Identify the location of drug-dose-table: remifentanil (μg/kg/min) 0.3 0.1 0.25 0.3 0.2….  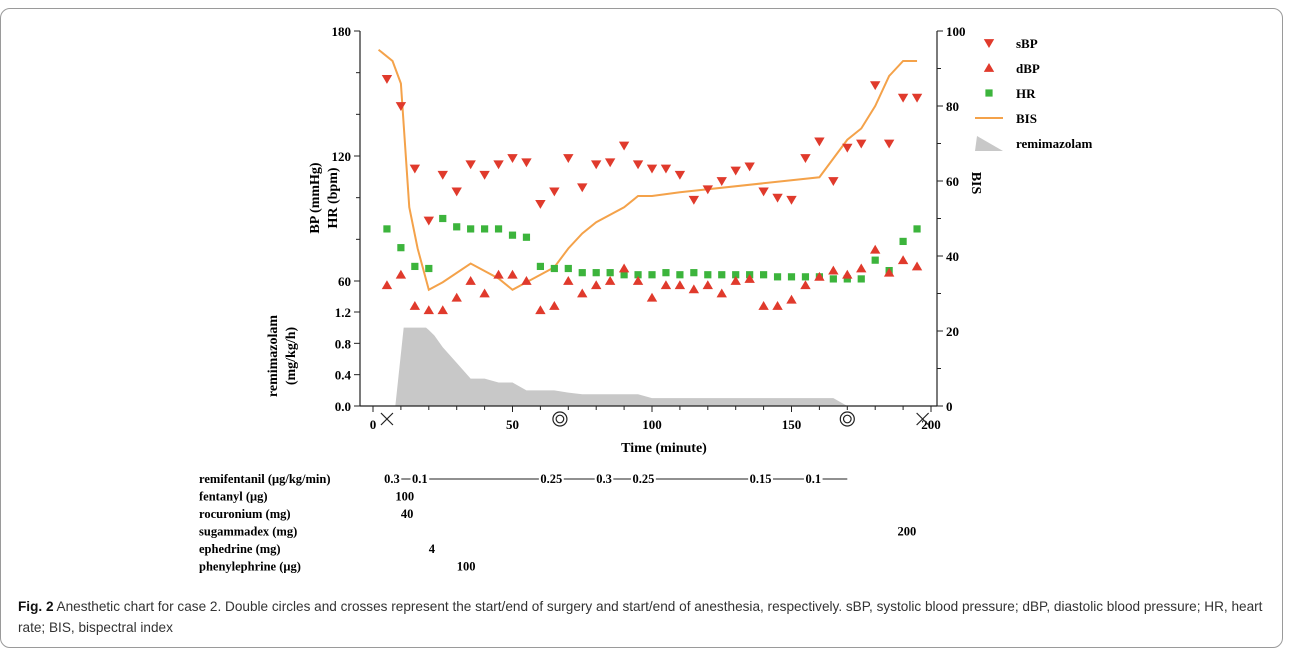
(557, 523).